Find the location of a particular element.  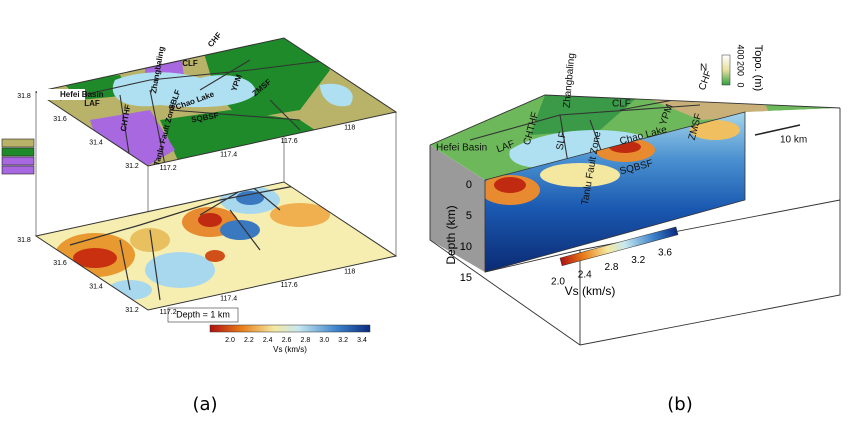

colorbar-tick-label: 2.2 is located at coordinates (249, 340).